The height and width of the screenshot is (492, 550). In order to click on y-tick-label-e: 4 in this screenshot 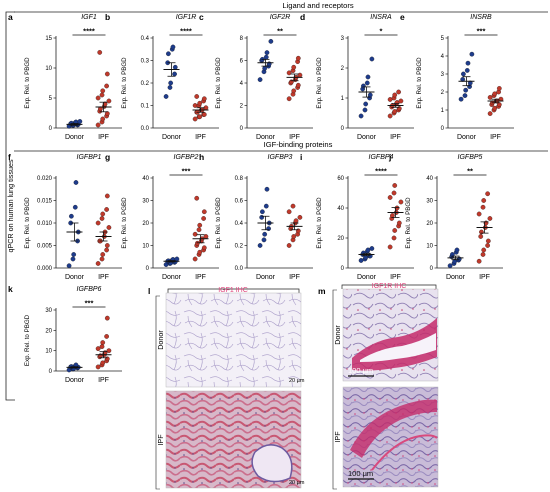, I will do `click(443, 57)`.